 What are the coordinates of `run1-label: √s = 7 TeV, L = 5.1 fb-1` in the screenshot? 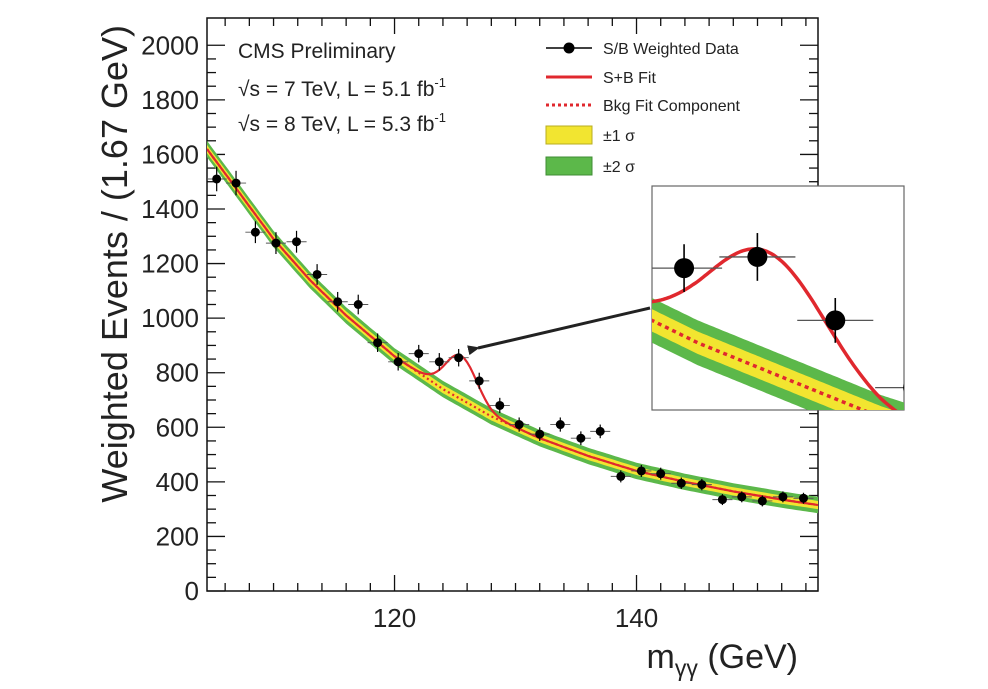 It's located at (342, 88).